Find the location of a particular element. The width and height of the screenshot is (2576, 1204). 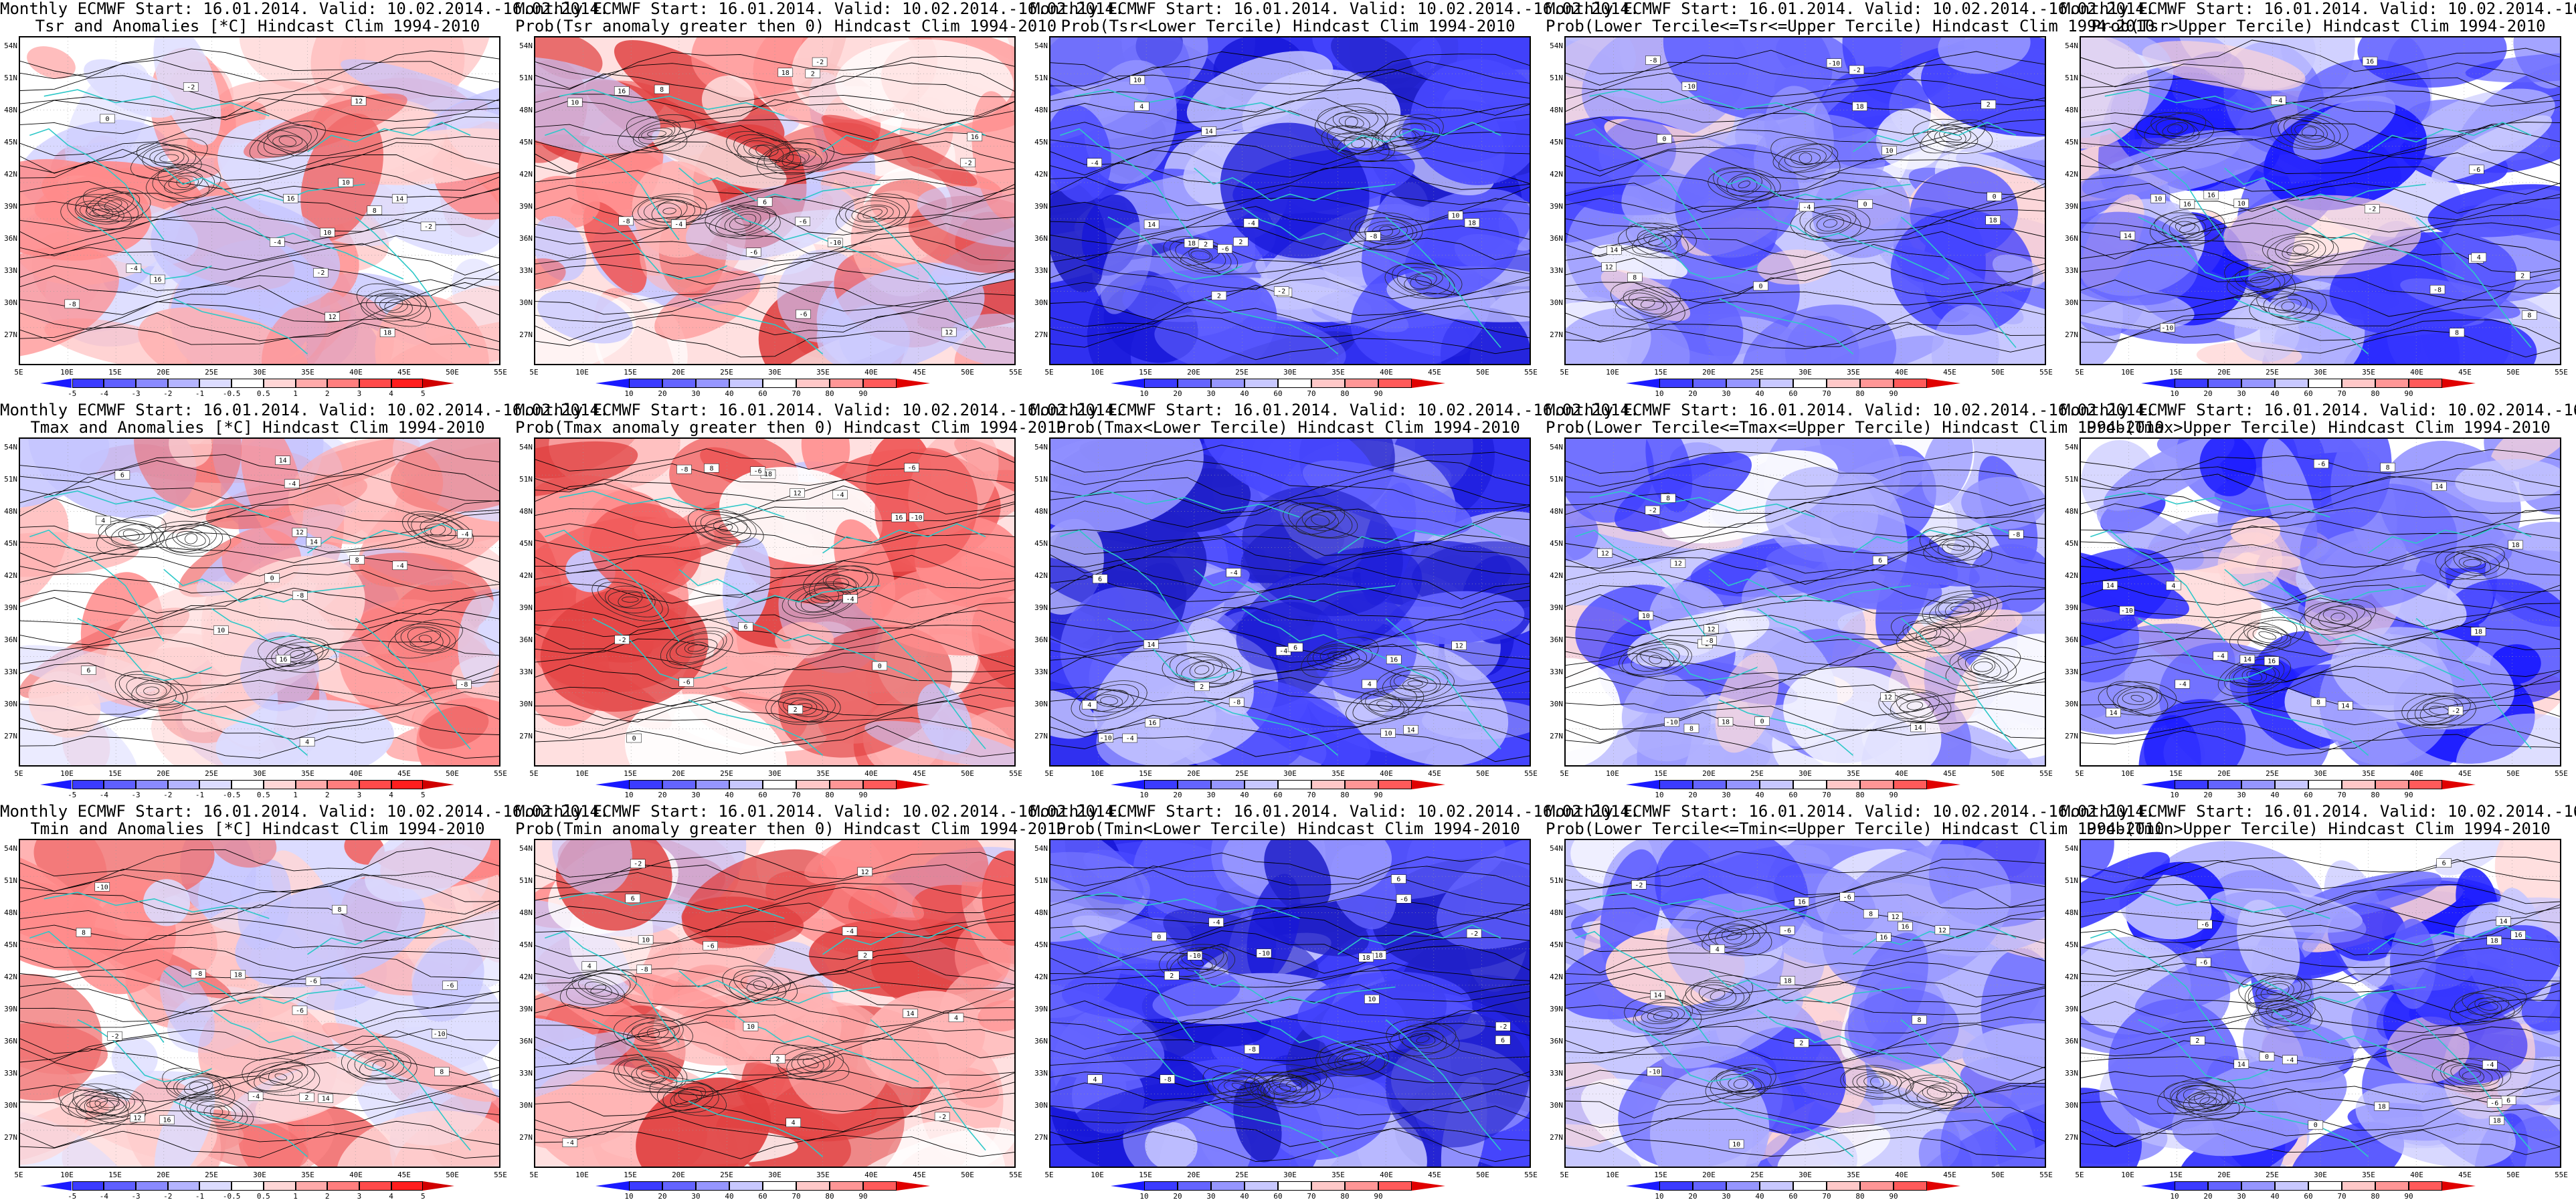

colorbar-tick-label: 40 is located at coordinates (1244, 393).